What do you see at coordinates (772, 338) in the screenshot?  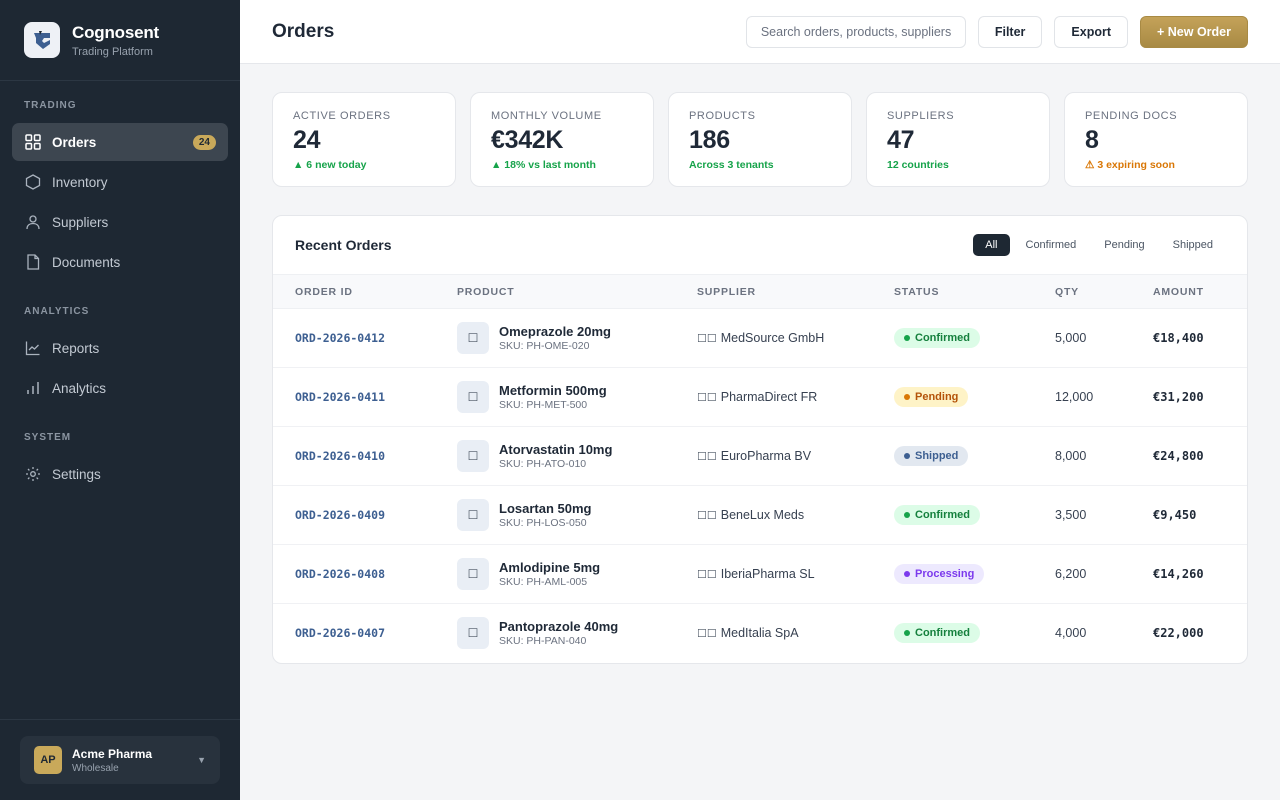 I see `supplier-name: MedSource GmbH` at bounding box center [772, 338].